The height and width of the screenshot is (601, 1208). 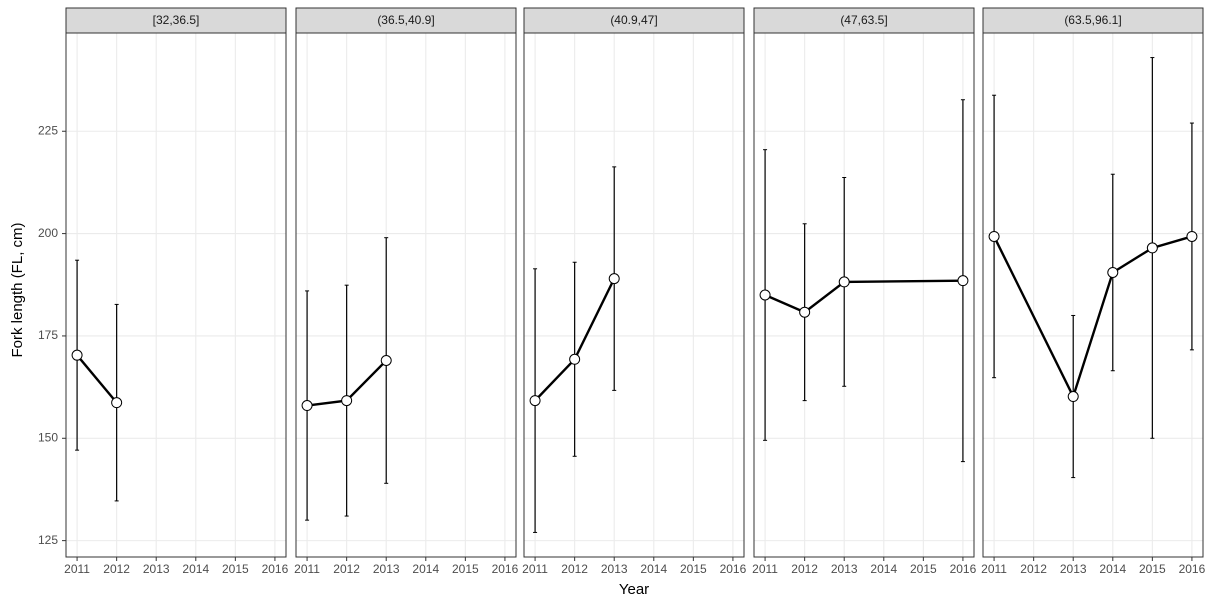 I want to click on y-tick-label: 225, so click(x=48, y=130).